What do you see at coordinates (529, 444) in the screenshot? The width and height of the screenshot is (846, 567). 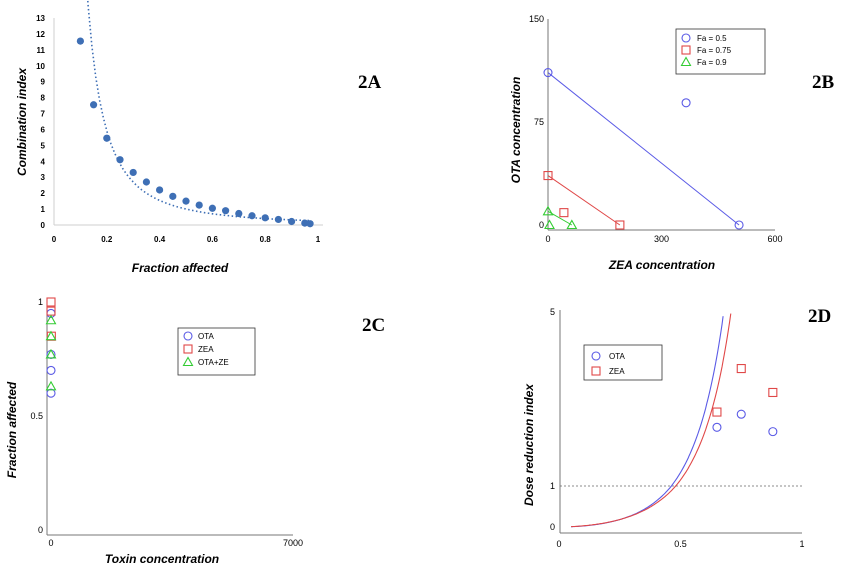 I see `chart-2d-y-label: Dose reduction index` at bounding box center [529, 444].